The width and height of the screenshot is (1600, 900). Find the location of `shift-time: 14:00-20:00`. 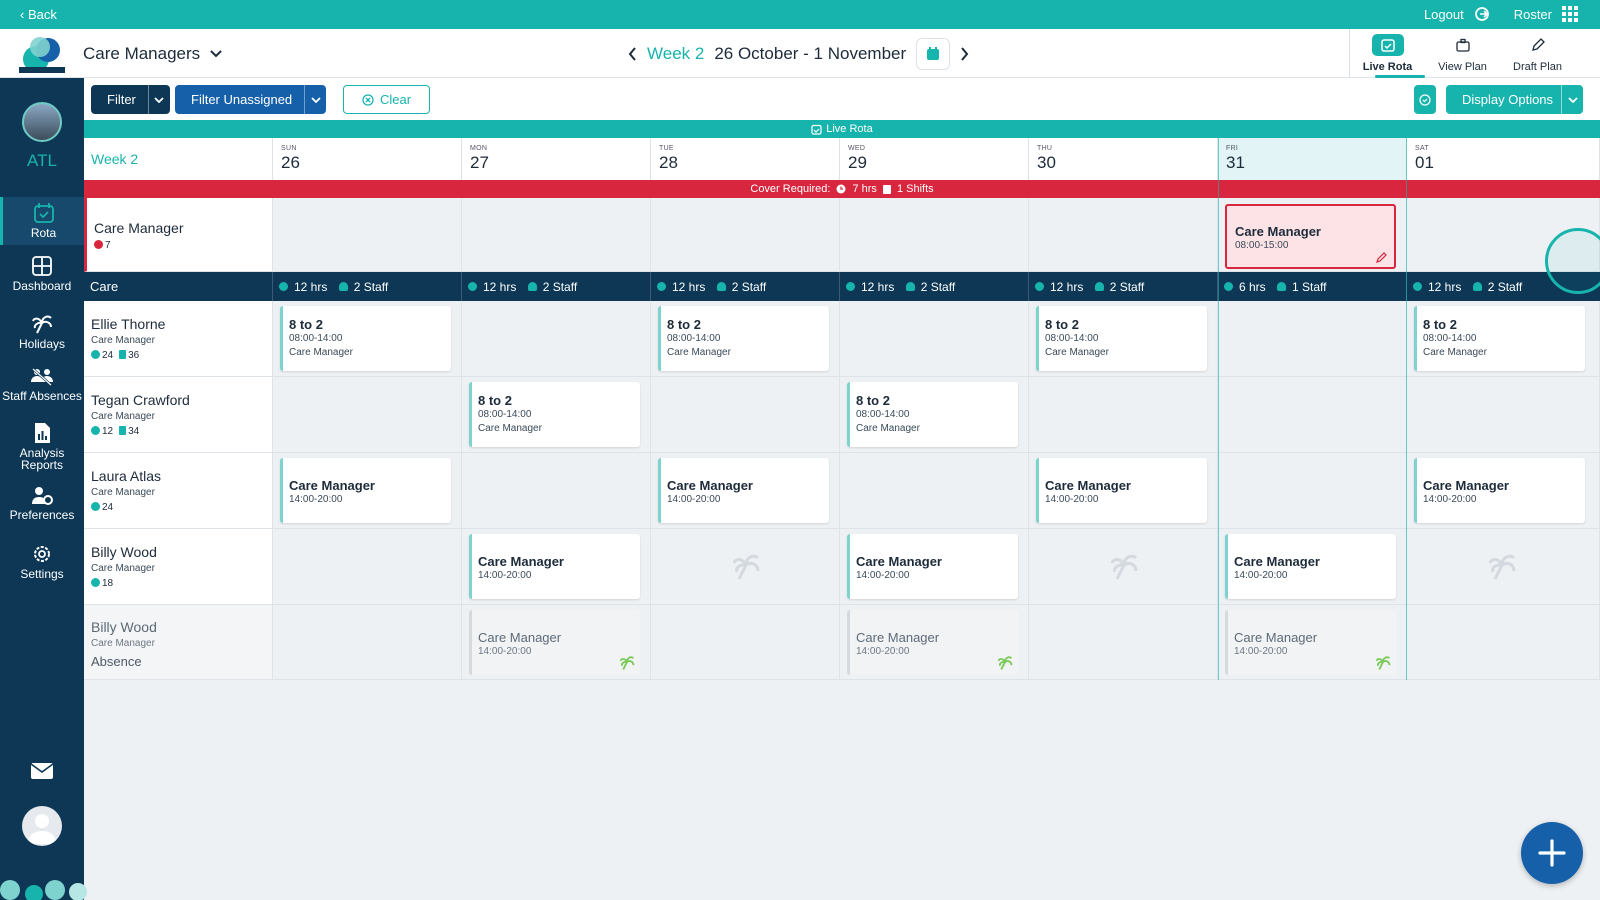

shift-time: 14:00-20:00 is located at coordinates (505, 575).